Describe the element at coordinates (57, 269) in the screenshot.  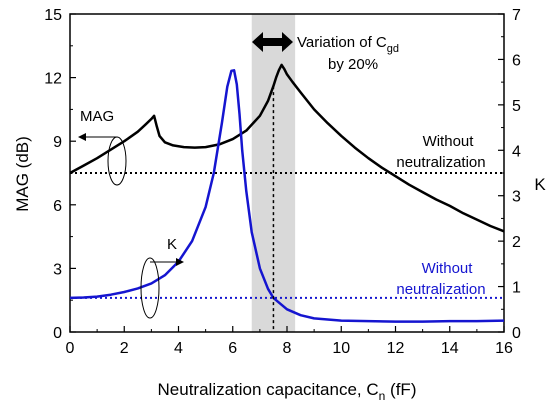
I see `y-left-tick-label: 3` at that location.